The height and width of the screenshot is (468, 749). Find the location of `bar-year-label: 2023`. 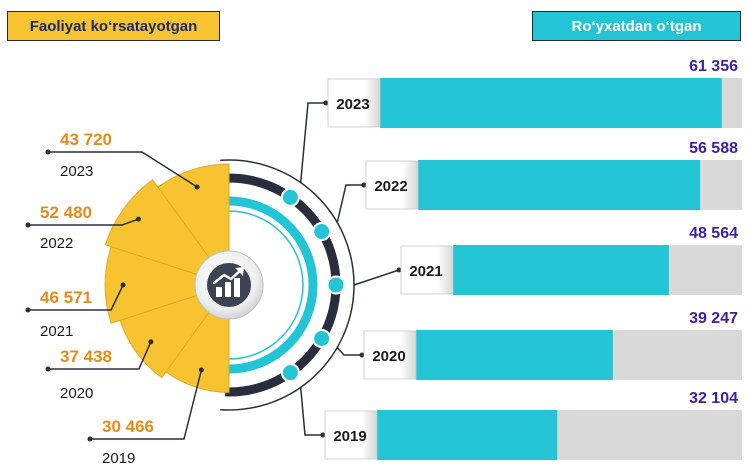

bar-year-label: 2023 is located at coordinates (352, 104).